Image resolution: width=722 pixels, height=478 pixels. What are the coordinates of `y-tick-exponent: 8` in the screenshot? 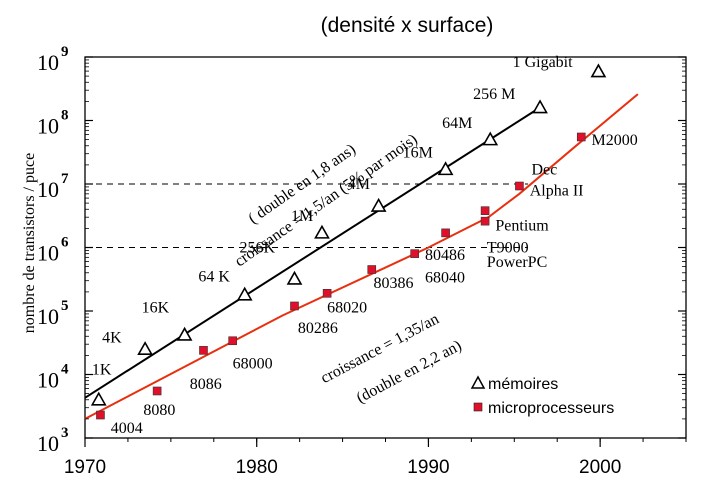 It's located at (65, 116).